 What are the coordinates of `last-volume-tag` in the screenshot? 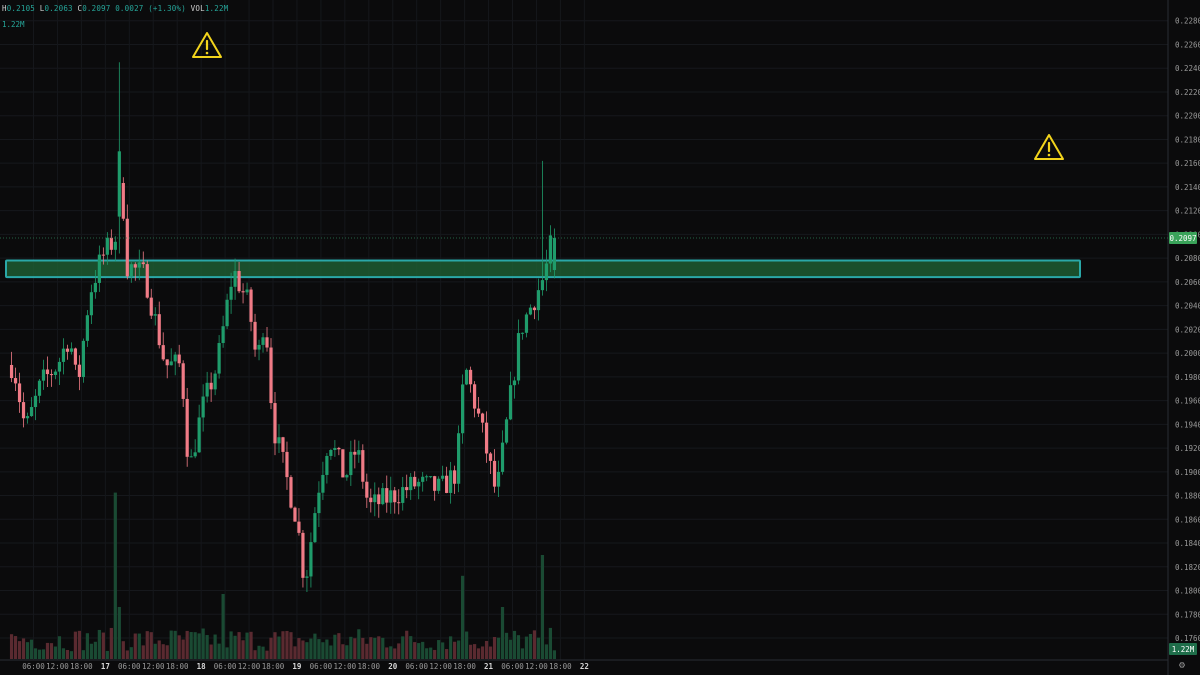 It's located at (1183, 649).